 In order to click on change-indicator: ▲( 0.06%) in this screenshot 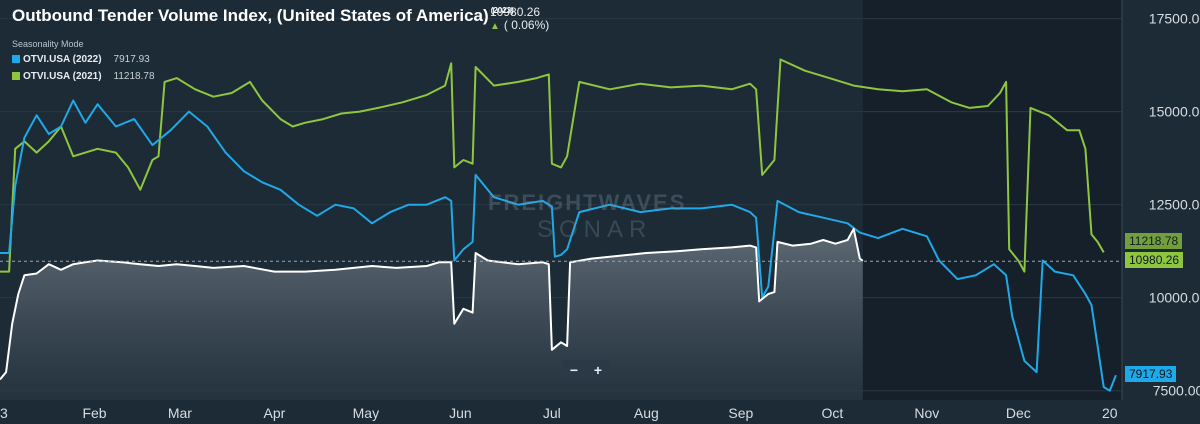, I will do `click(519, 25)`.